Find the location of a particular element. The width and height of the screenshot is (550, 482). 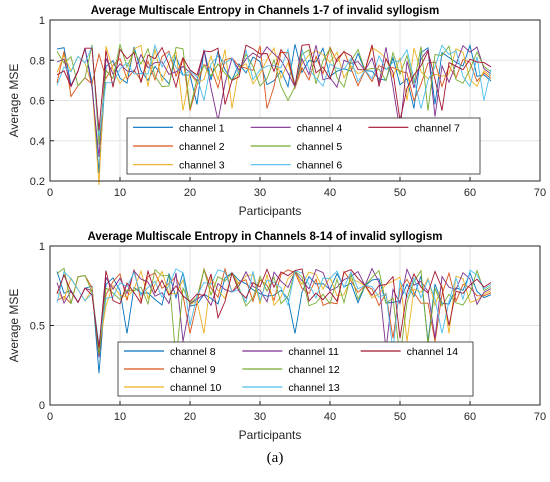

legend-label: channel 7 is located at coordinates (437, 128).